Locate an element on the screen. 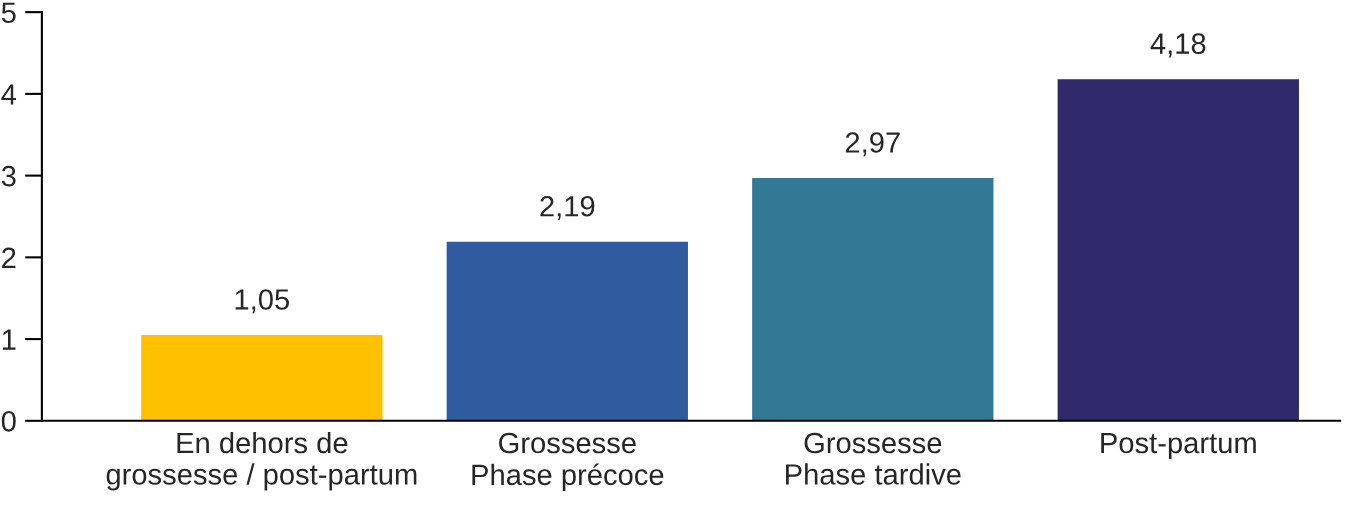  data-label: 1,05 is located at coordinates (262, 301).